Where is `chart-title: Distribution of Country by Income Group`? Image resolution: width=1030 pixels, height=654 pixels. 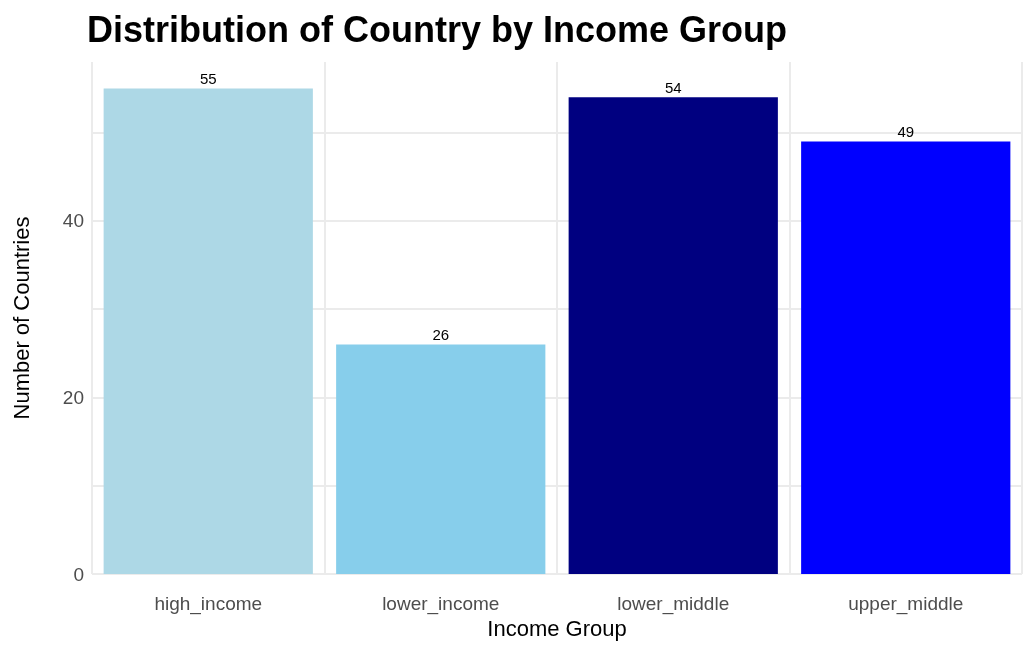
chart-title: Distribution of Country by Income Group is located at coordinates (437, 29).